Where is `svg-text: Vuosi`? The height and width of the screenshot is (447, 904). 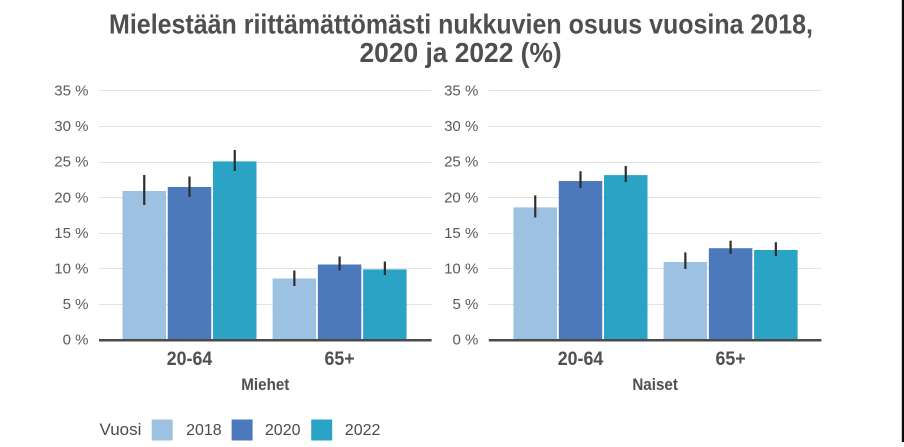 svg-text: Vuosi is located at coordinates (121, 429).